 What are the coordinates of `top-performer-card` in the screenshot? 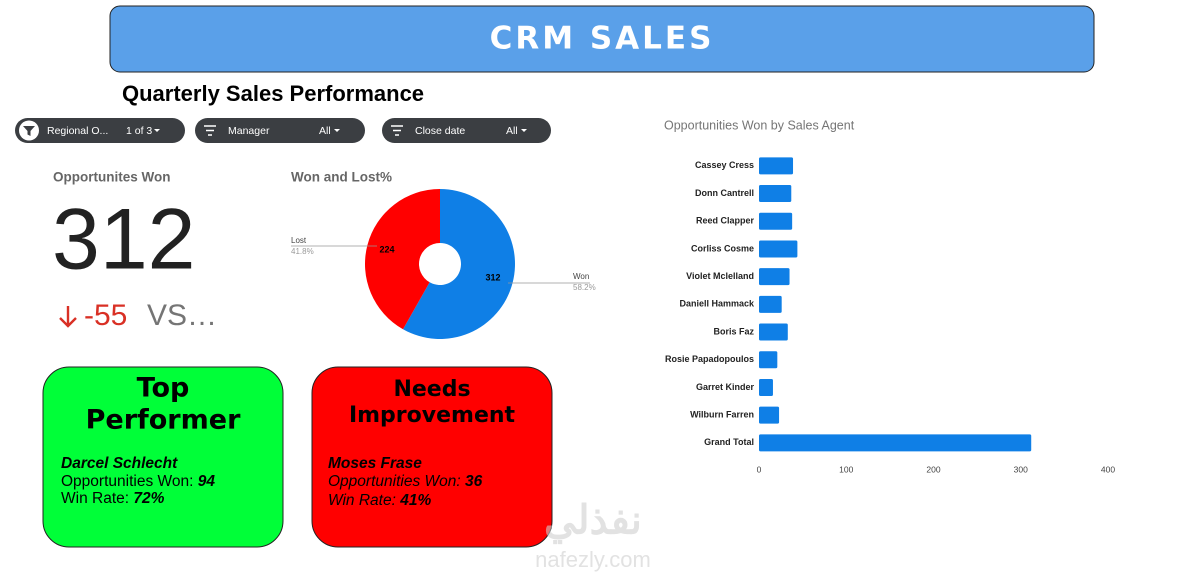 It's located at (163, 457).